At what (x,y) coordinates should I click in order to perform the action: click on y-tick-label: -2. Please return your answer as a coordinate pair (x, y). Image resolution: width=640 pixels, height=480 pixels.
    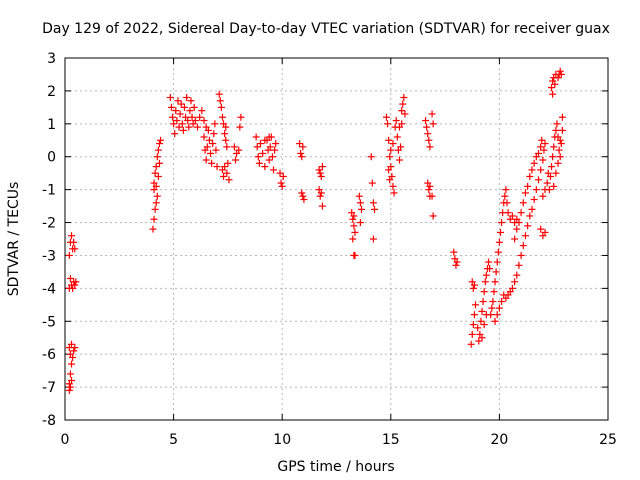
    Looking at the image, I should click on (49, 224).